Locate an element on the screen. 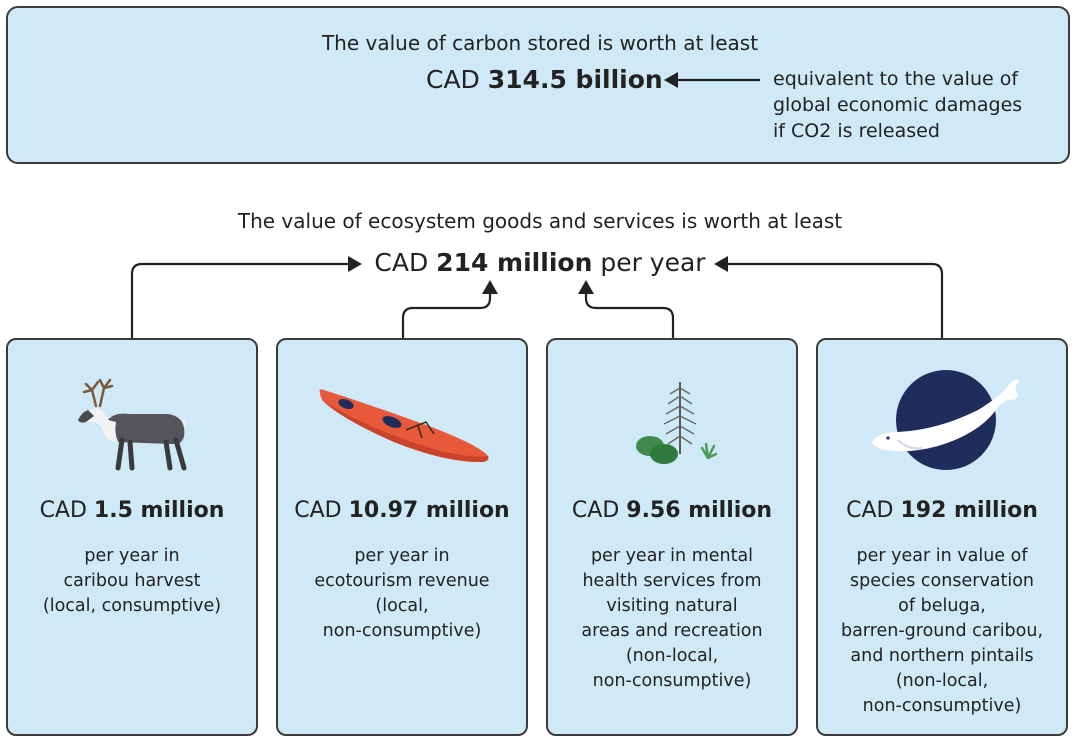 The height and width of the screenshot is (746, 1080). card-amount: CAD 10.97 million is located at coordinates (402, 510).